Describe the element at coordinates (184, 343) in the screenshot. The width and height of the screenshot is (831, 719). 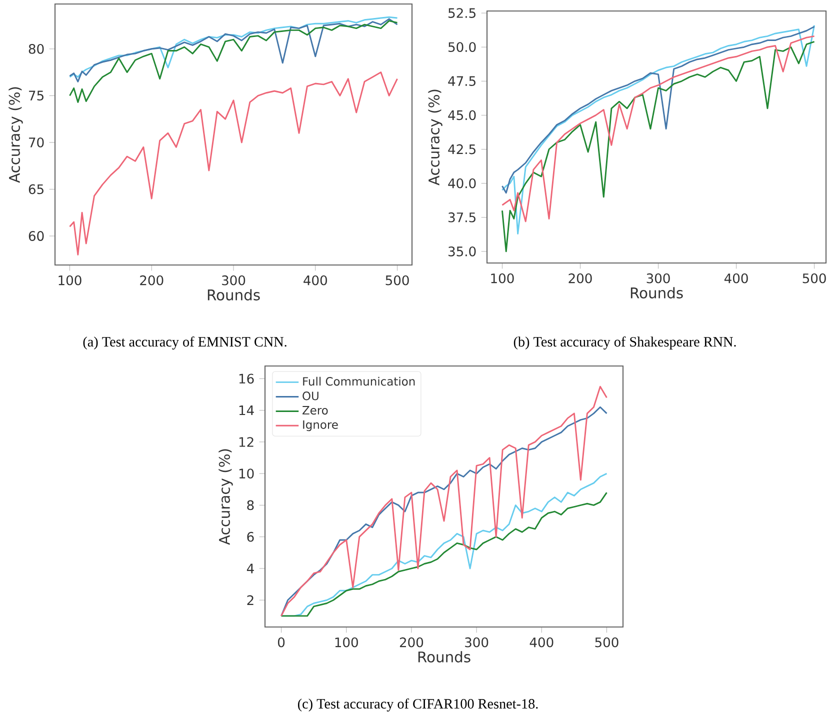
I see `text: (a) Test accuracy of EMNIST CNN.` at that location.